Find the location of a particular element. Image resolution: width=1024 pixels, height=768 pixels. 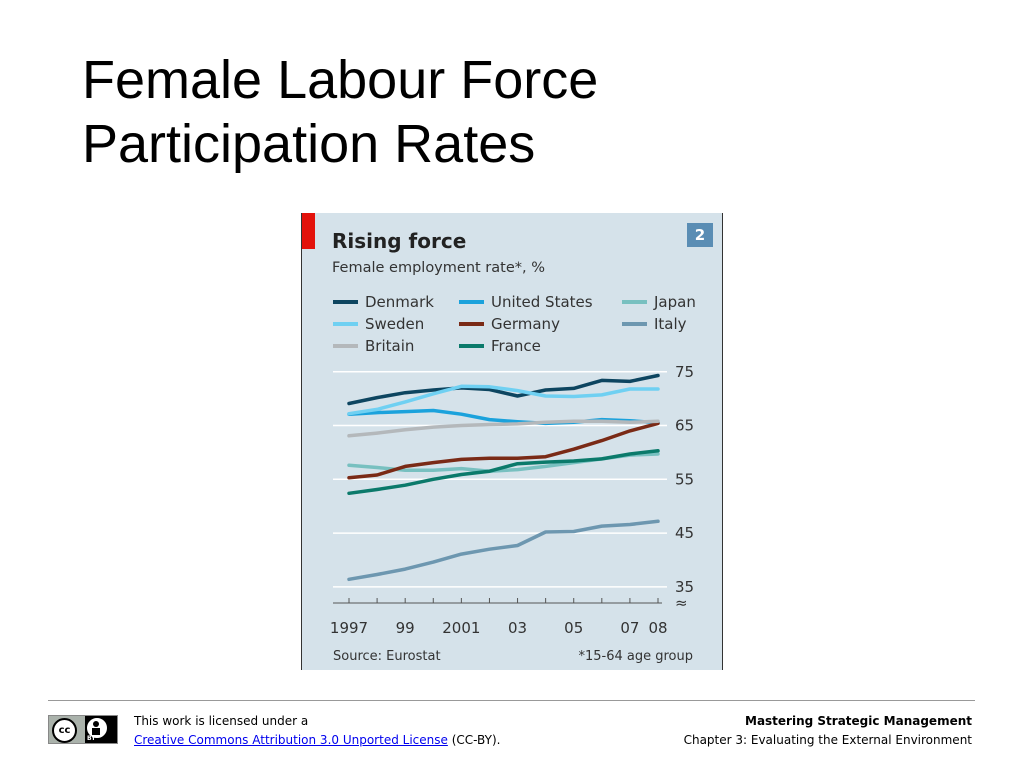

axis-break-marker: ≈ is located at coordinates (681, 603).